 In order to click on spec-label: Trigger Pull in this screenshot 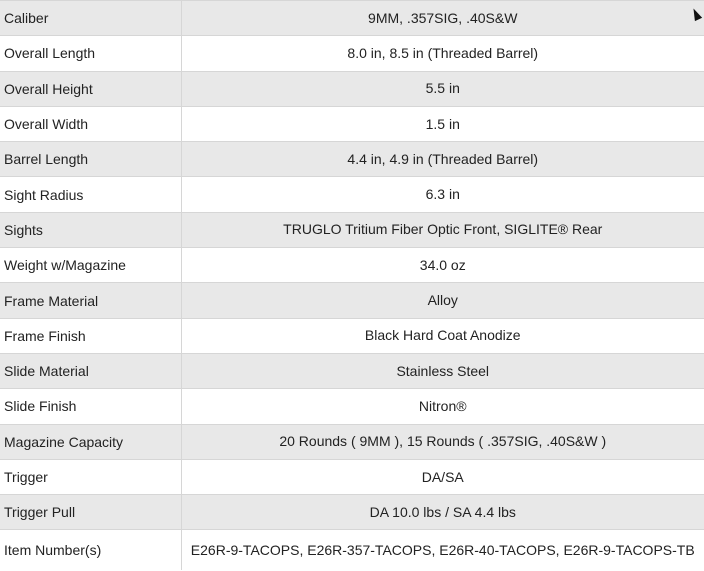, I will do `click(91, 512)`.